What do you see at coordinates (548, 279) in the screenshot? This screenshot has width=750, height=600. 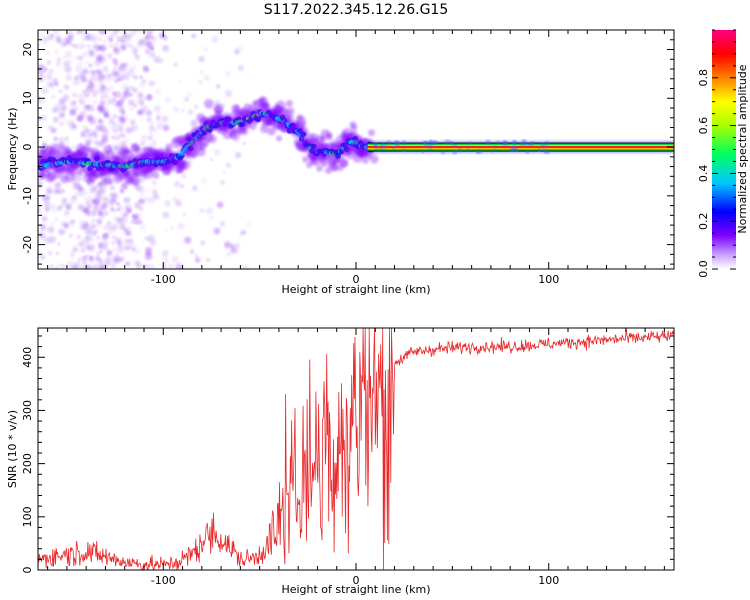 I see `spectrogram-xtick-label: 100` at bounding box center [548, 279].